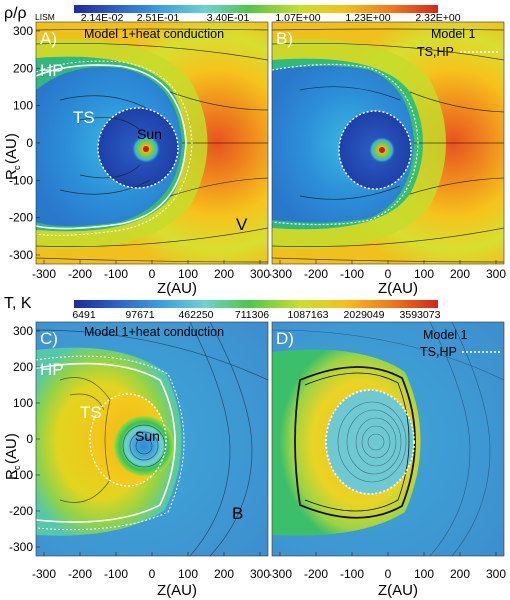 The image size is (510, 600). I want to click on x-axis-label-bottom-right: Z(AU), so click(398, 590).